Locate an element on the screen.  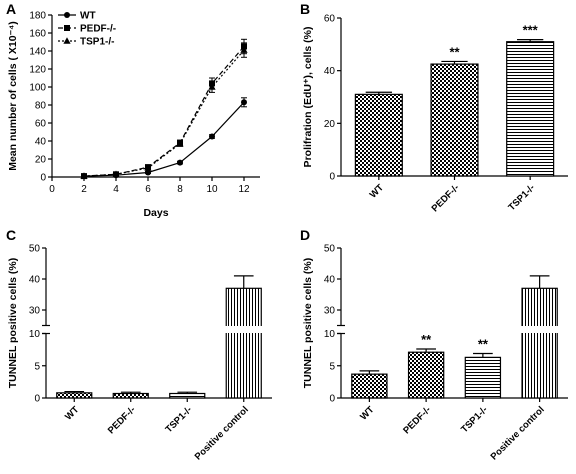
panel-c-category-label-pedf: PEDF-/- is located at coordinates (122, 420).